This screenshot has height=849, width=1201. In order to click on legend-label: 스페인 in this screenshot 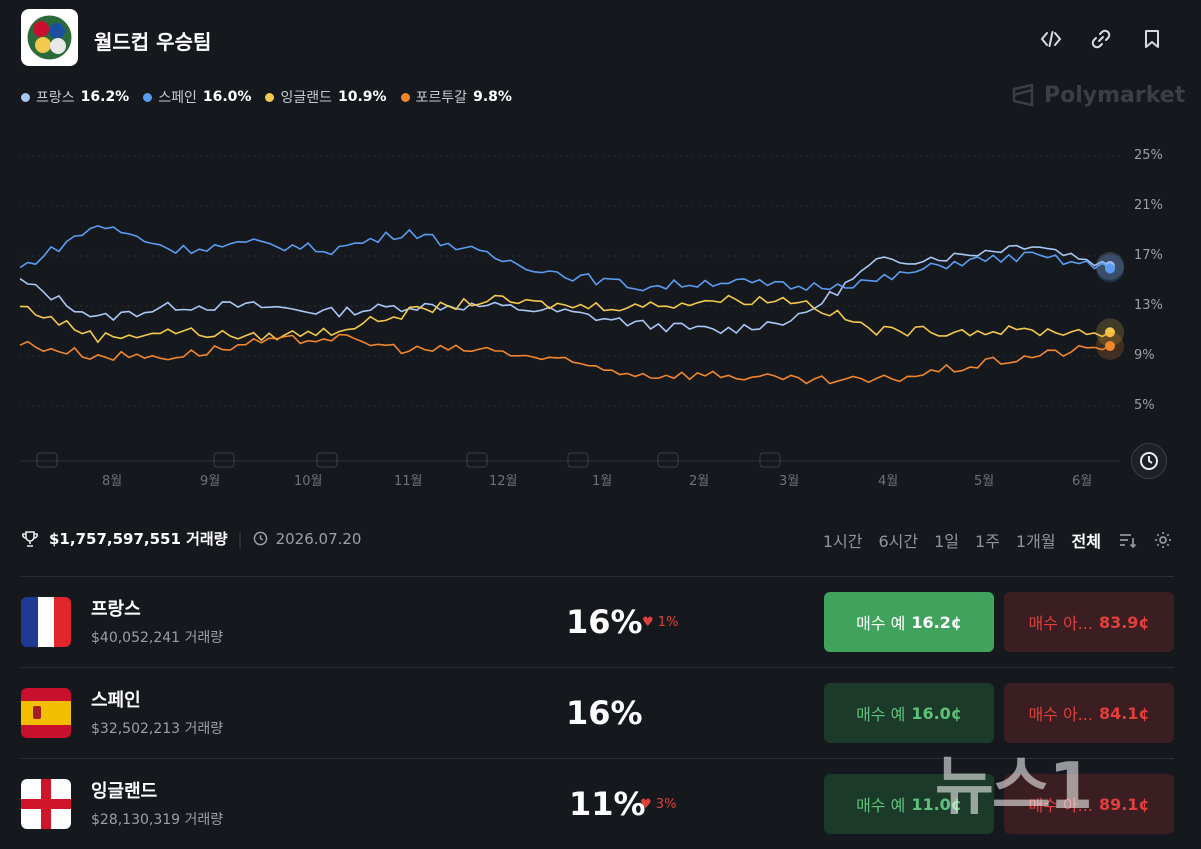, I will do `click(177, 98)`.